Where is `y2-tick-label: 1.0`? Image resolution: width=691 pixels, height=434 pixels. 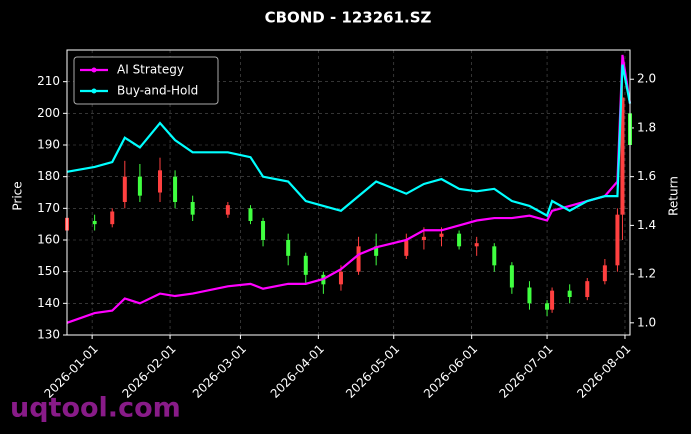 y2-tick-label: 1.0 is located at coordinates (646, 322).